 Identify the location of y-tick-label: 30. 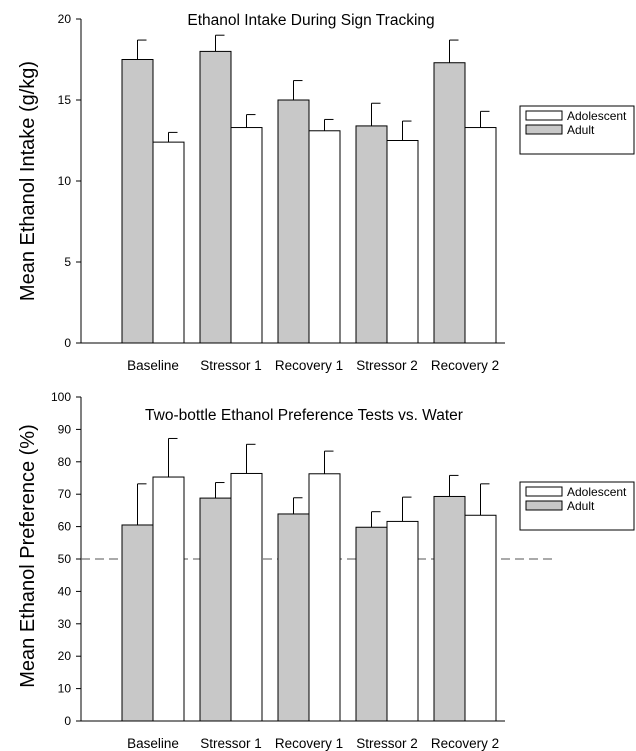
(65, 624).